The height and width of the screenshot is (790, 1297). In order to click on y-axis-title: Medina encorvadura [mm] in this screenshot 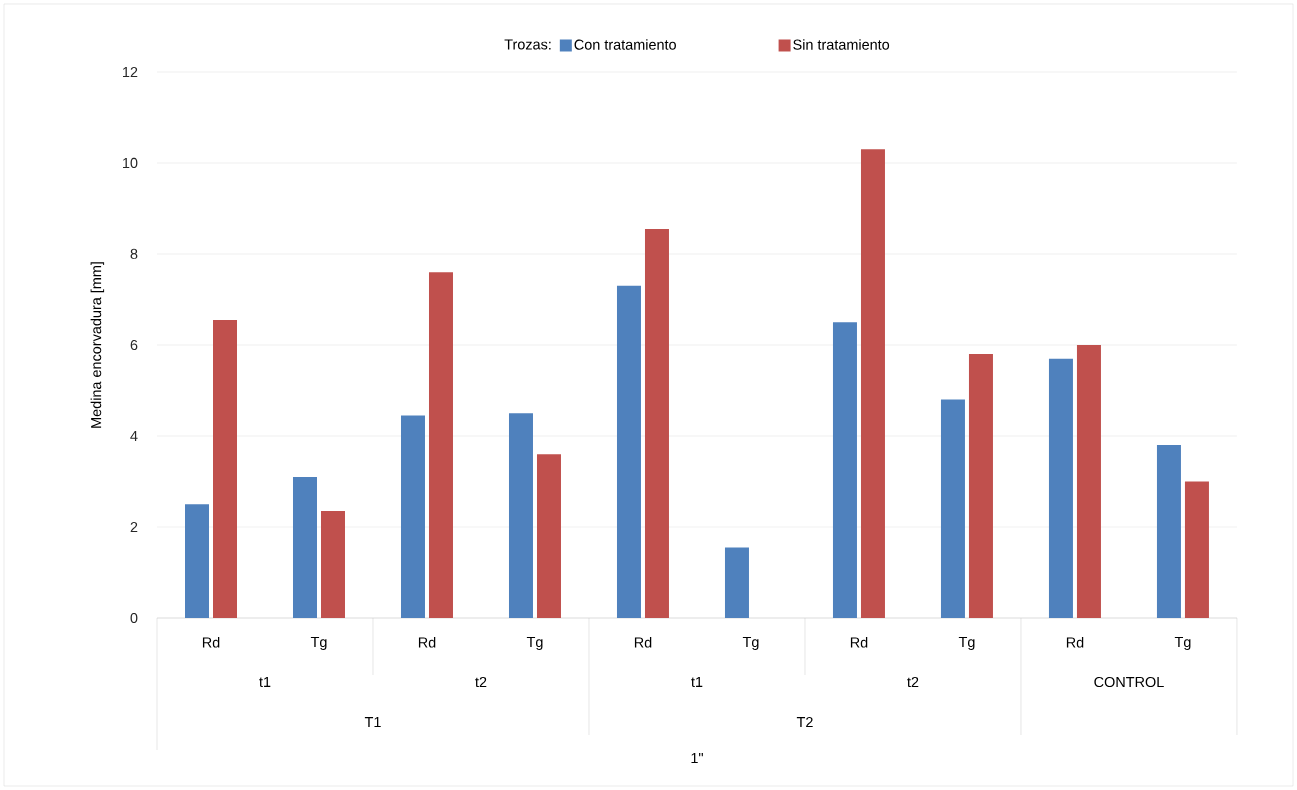, I will do `click(97, 345)`.